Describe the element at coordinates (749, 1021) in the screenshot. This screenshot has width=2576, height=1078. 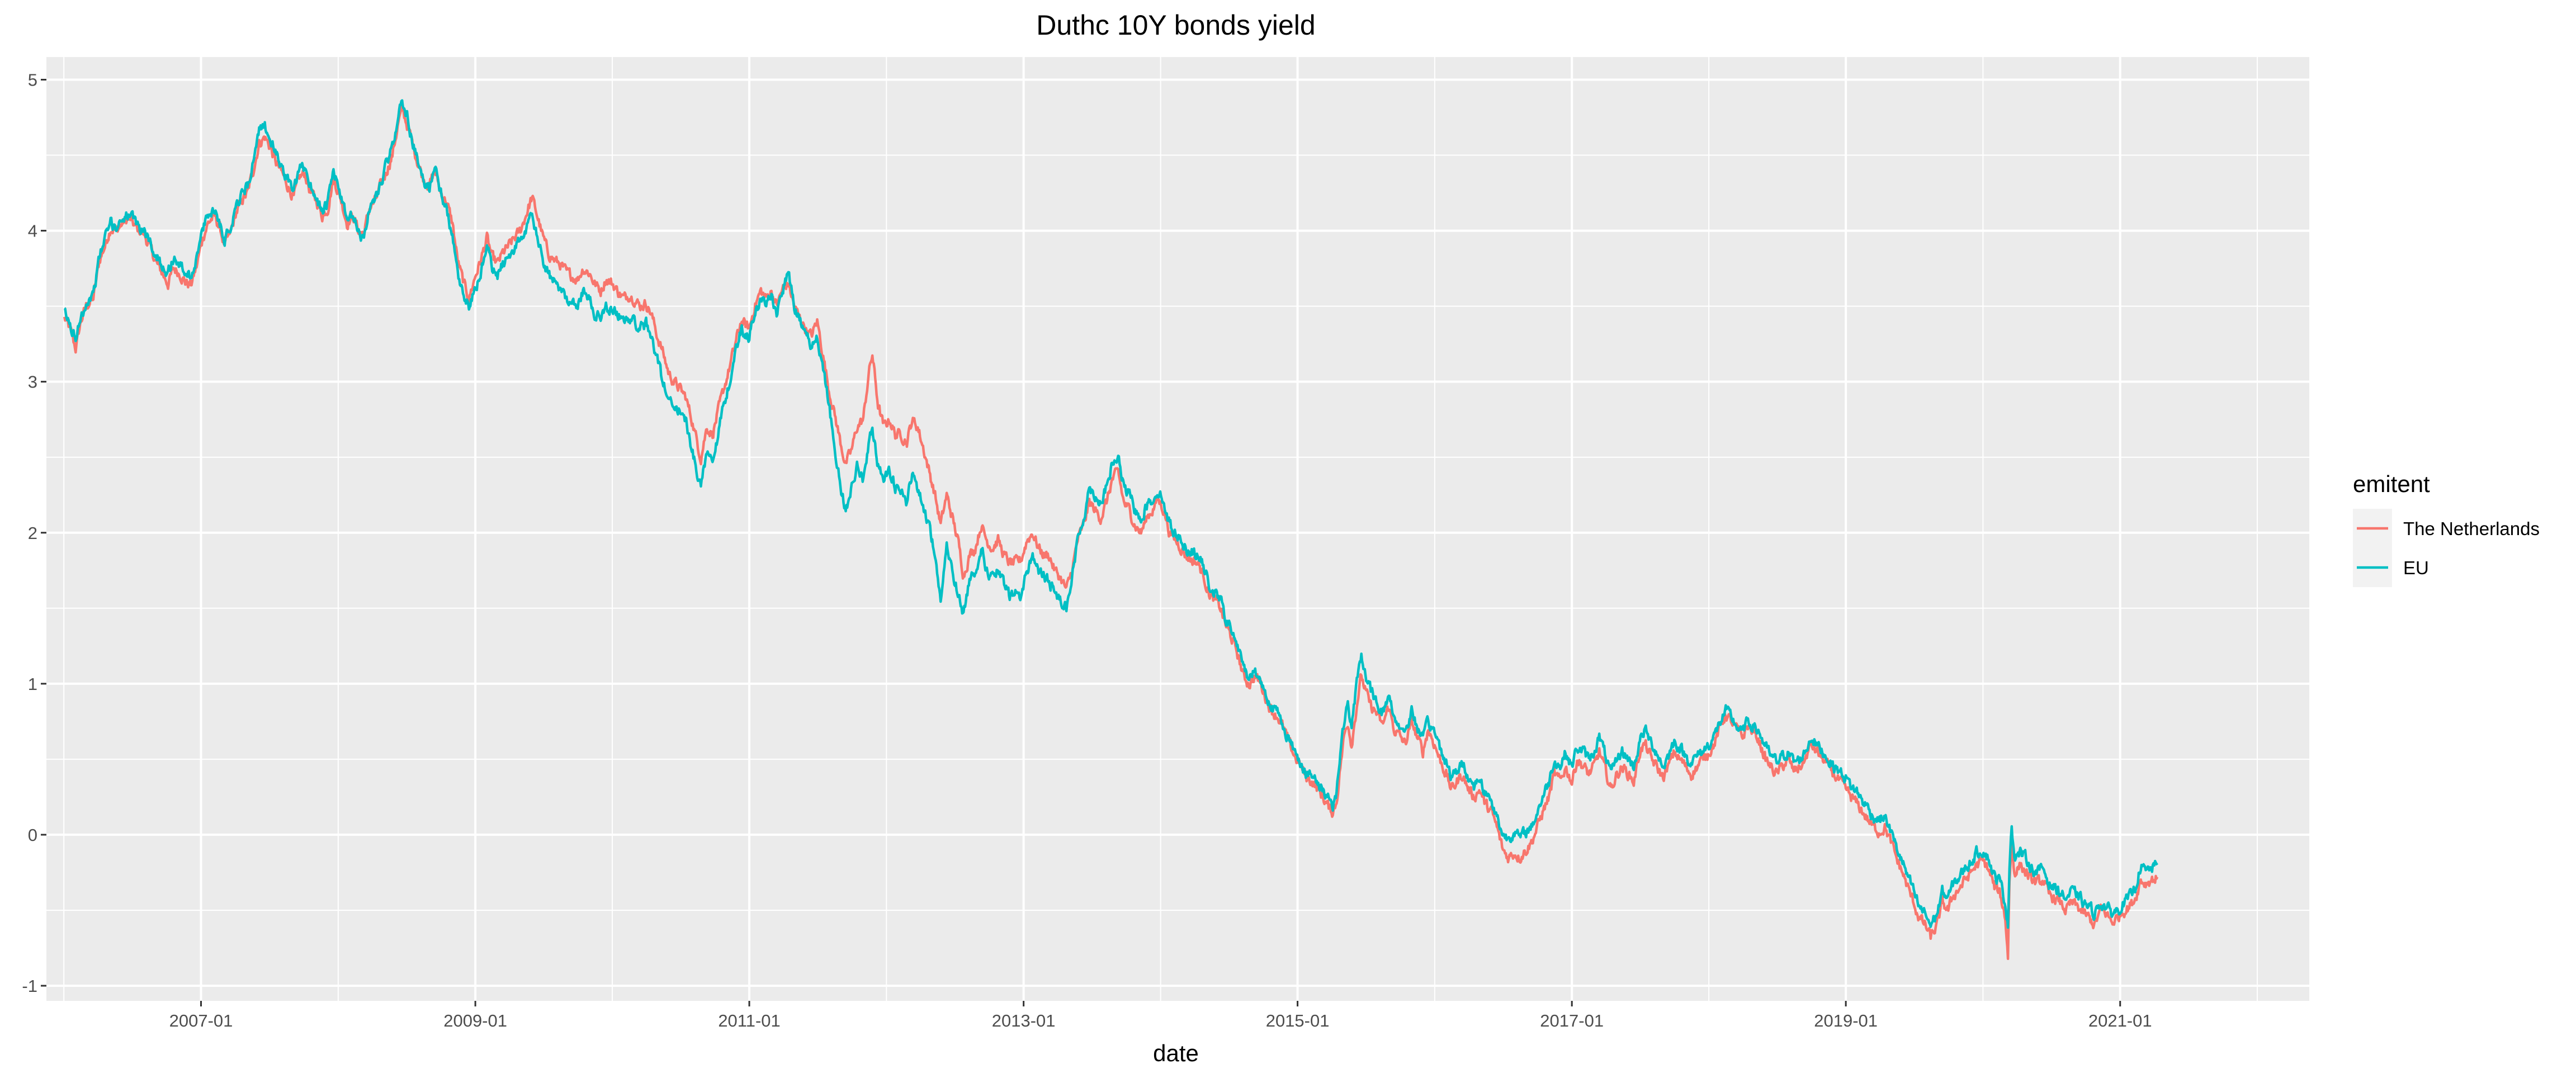
I see `x-tick-label: 2011-01` at that location.